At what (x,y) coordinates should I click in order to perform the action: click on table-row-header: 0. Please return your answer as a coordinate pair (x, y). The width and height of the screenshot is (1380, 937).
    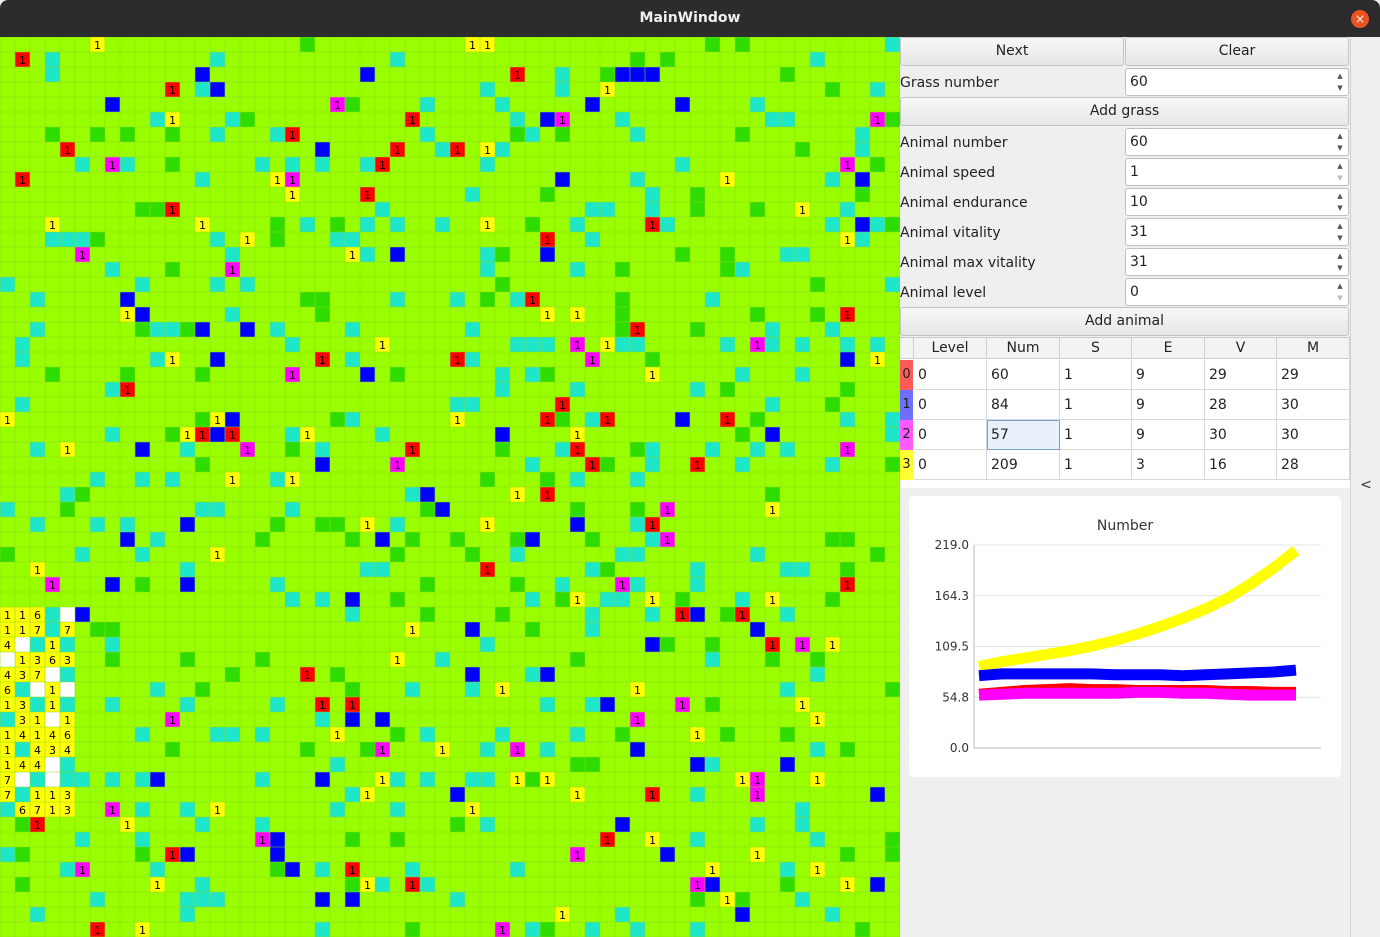
    Looking at the image, I should click on (906, 375).